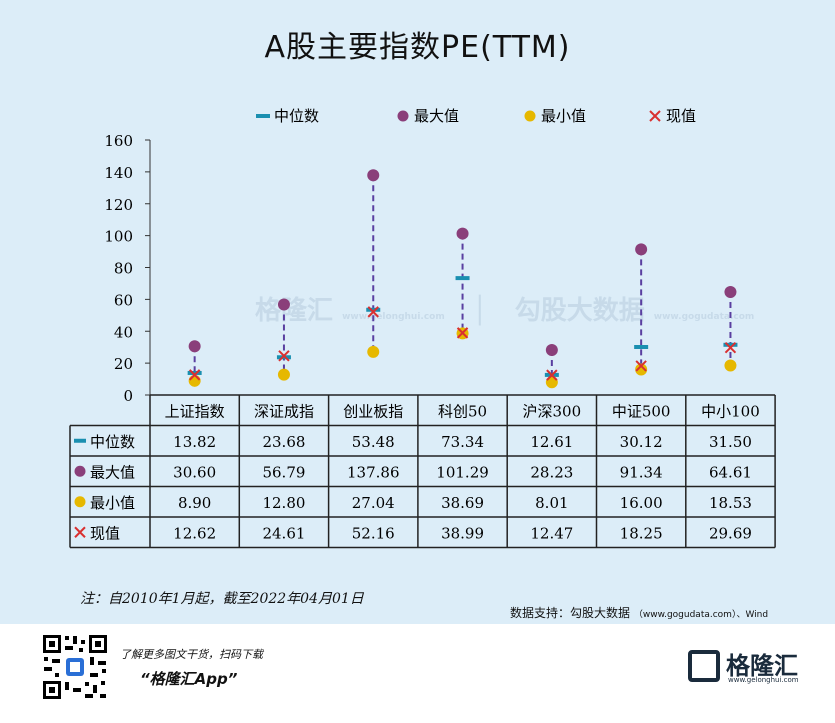 The width and height of the screenshot is (835, 723). I want to click on table-cell: 31.50, so click(730, 442).